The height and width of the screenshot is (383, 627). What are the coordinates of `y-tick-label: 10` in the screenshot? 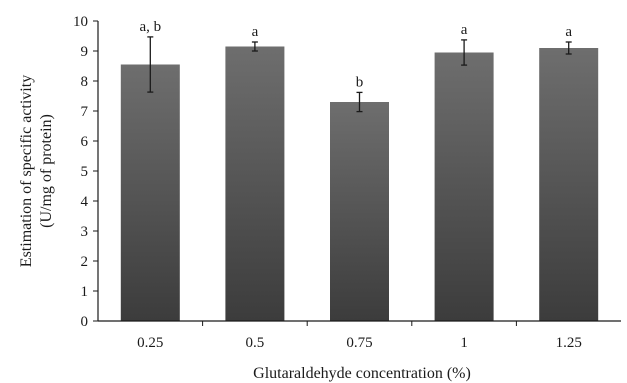 It's located at (80, 22).